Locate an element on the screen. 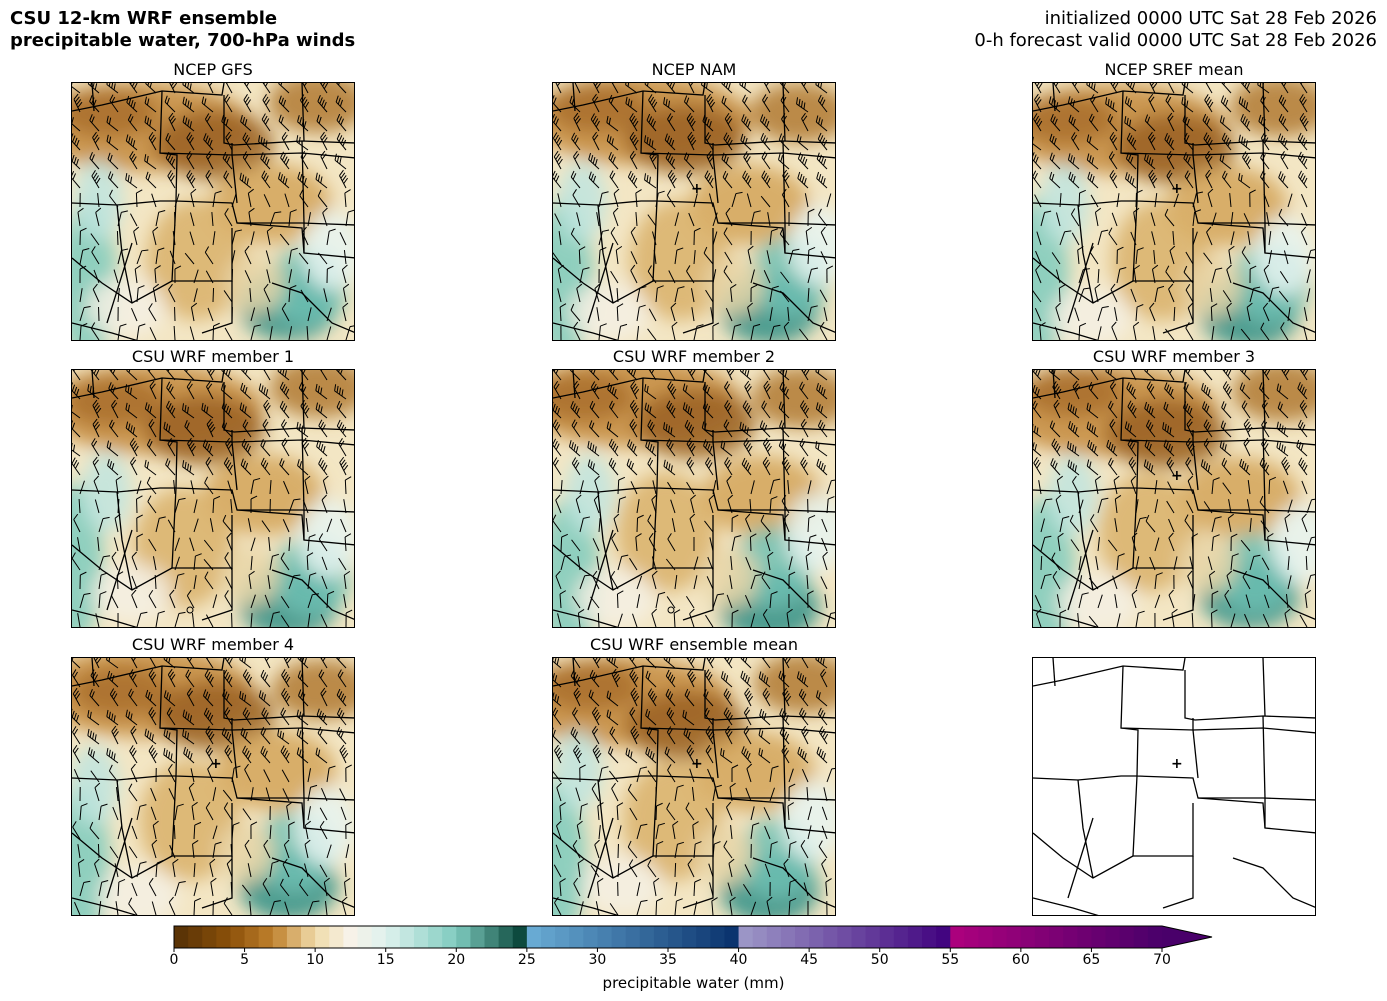  colorbar-bin is located at coordinates (308, 937).